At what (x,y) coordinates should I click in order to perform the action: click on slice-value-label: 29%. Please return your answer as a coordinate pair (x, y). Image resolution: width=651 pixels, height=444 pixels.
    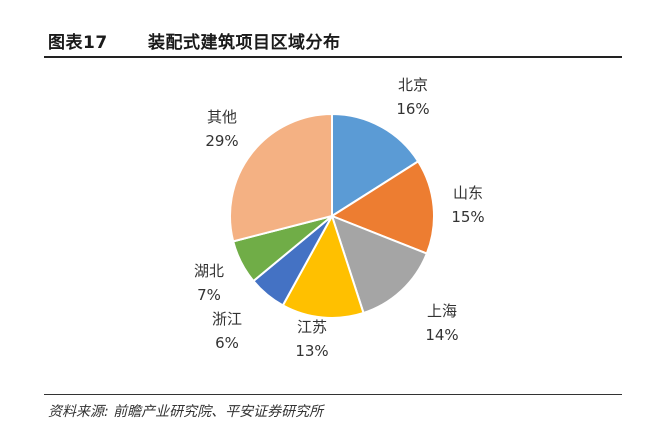
    Looking at the image, I should click on (221, 141).